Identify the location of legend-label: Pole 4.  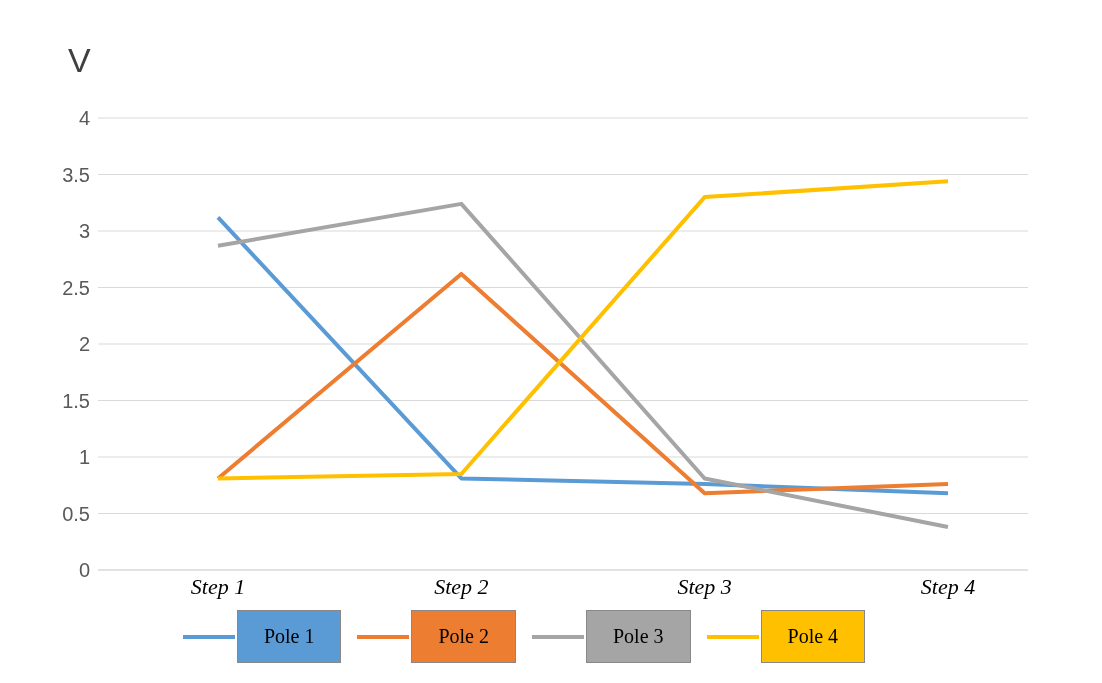
(813, 636).